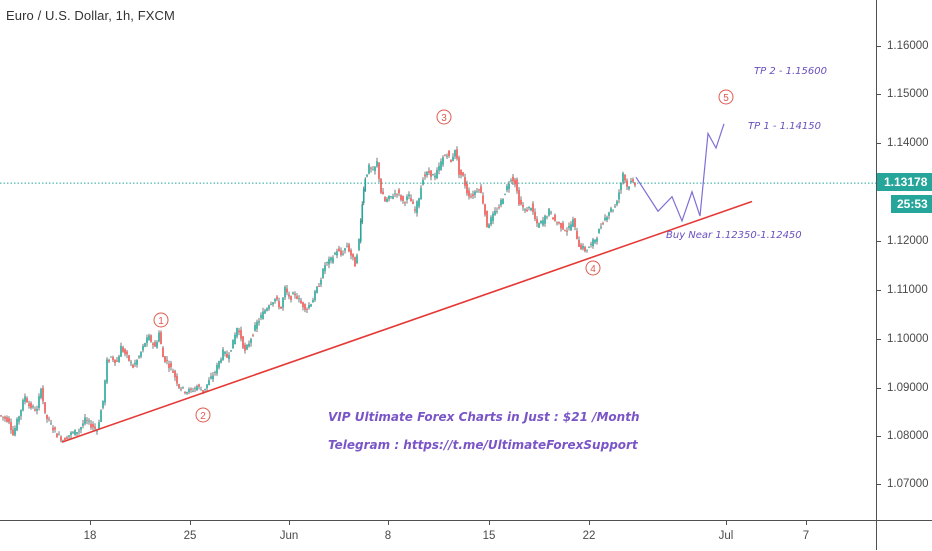 The image size is (932, 551). Describe the element at coordinates (726, 536) in the screenshot. I see `time-tick-label: Jul` at that location.